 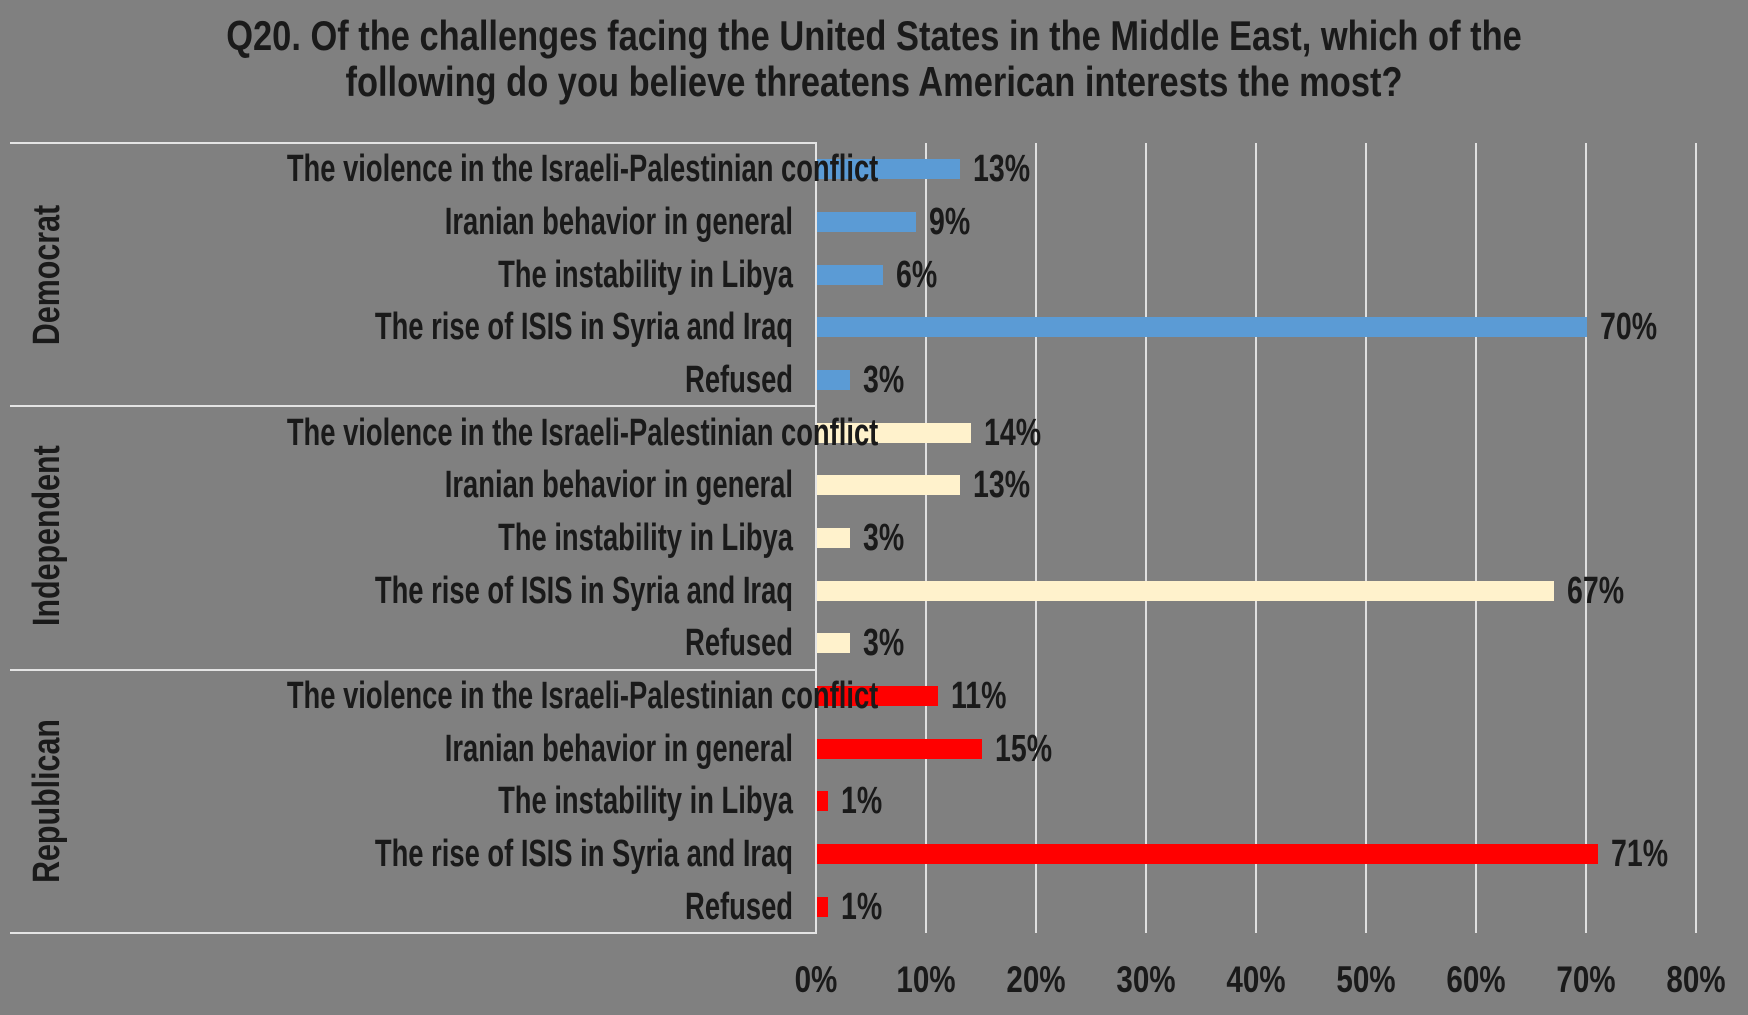 I want to click on x-axis-tick-20: 20%, so click(x=1036, y=979).